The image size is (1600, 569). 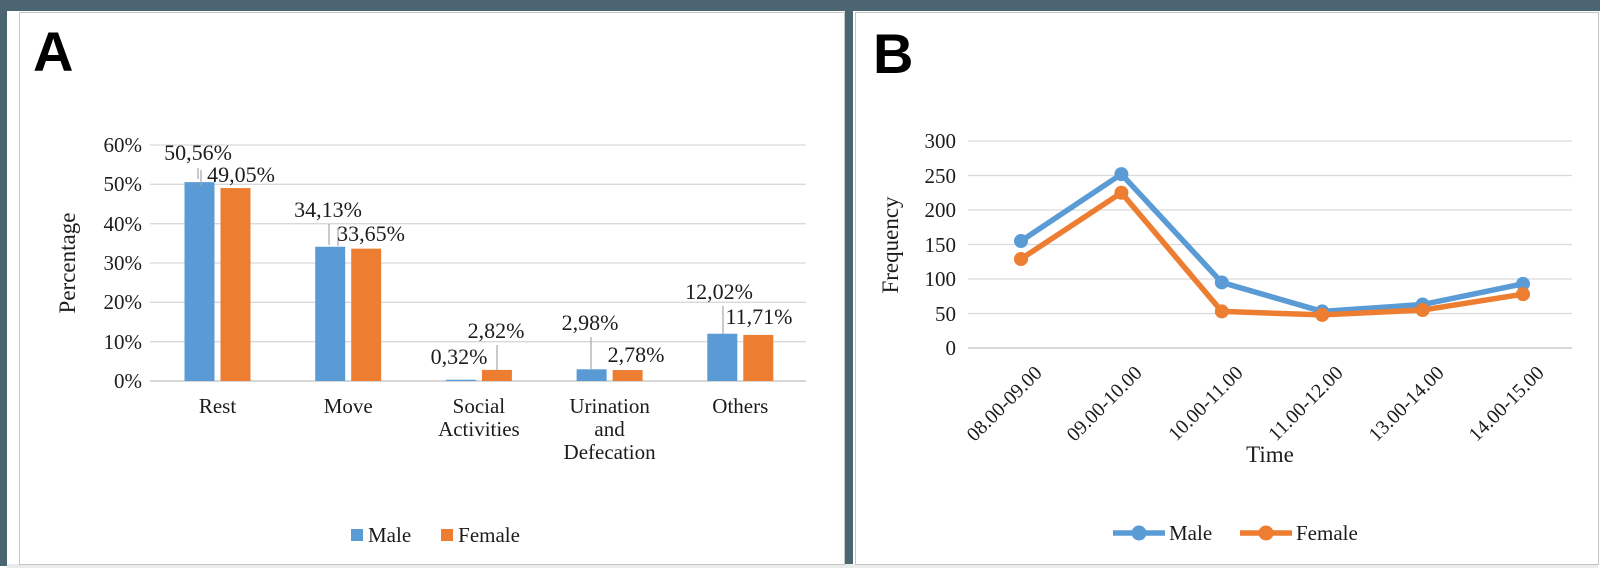 I want to click on value-label-female: 11,71%, so click(x=759, y=316).